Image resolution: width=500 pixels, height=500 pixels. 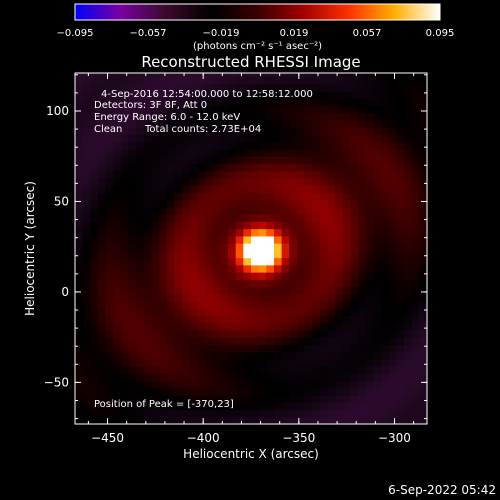 What do you see at coordinates (250, 62) in the screenshot?
I see `chart-title: Reconstructed RHESSI Image` at bounding box center [250, 62].